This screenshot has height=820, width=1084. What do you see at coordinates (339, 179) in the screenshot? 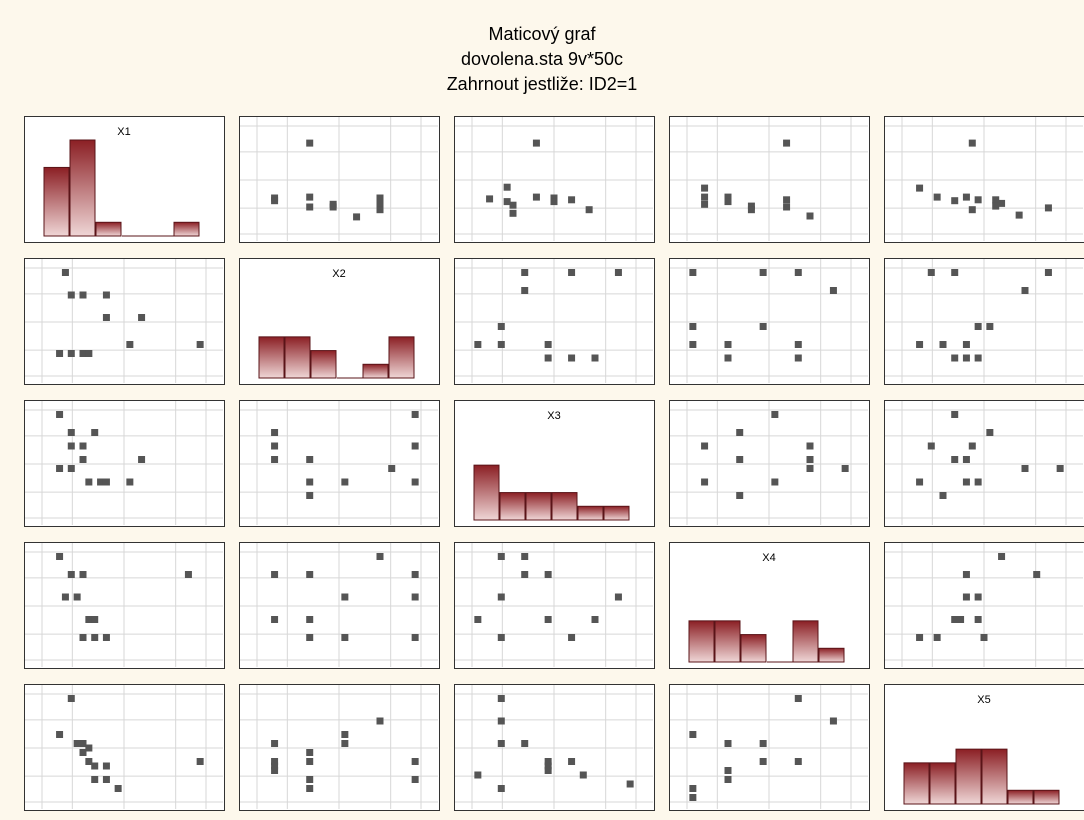
I see `scatter-panel-X1-X2` at bounding box center [339, 179].